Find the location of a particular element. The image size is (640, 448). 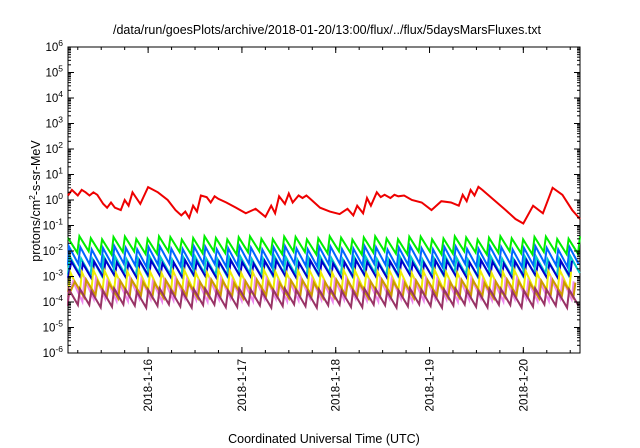

y-tick-label: 10⁻⁴ is located at coordinates (53, 301).